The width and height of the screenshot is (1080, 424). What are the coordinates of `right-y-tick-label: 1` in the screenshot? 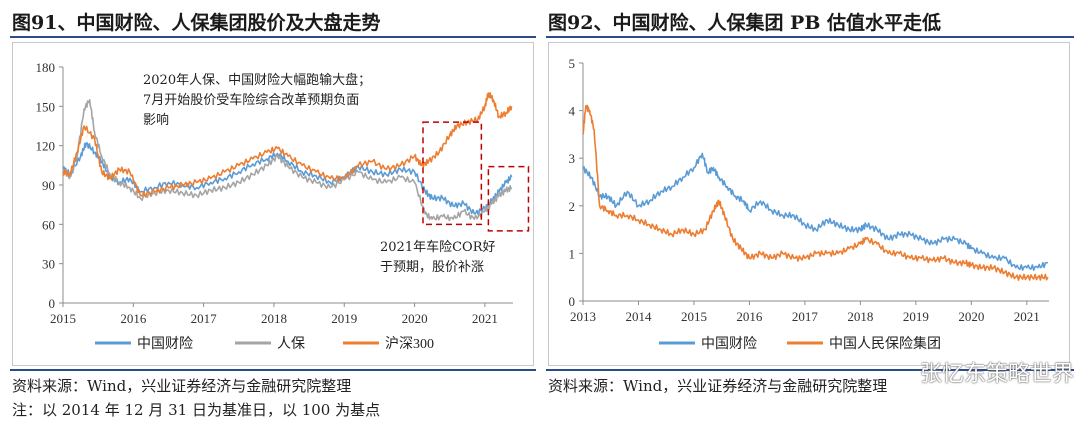 It's located at (572, 253).